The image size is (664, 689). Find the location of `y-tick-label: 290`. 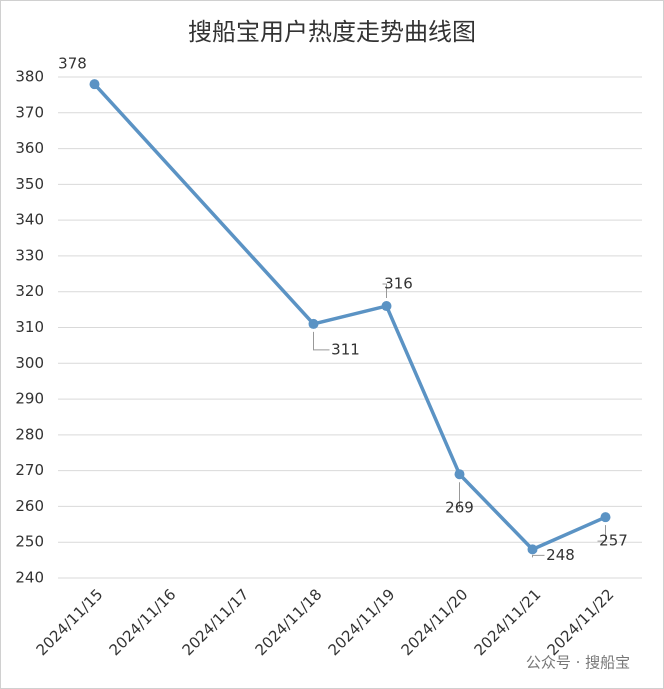

y-tick-label: 290 is located at coordinates (29, 399).